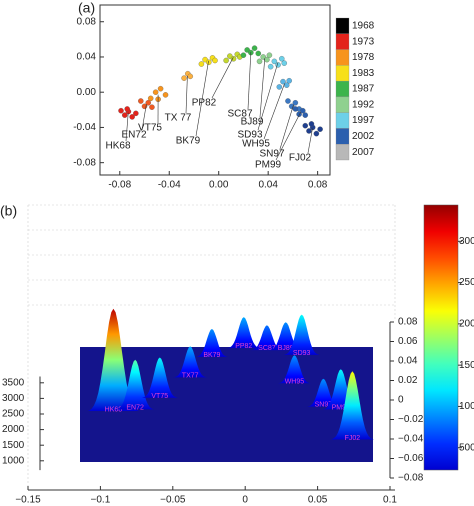 This screenshot has height=506, width=474. I want to click on z-tick-label: 1500, so click(13, 445).